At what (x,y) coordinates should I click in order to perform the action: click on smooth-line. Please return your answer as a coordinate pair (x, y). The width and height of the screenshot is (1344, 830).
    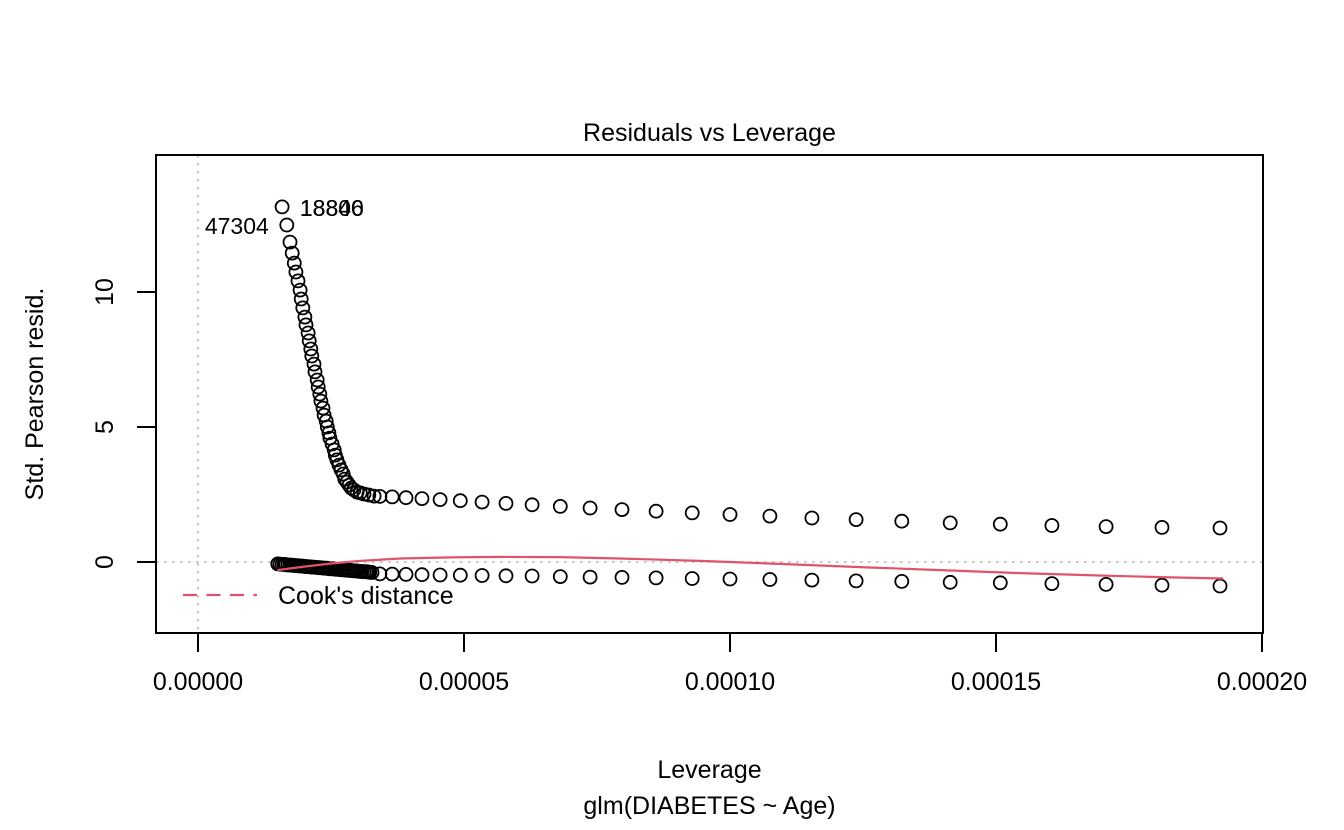
    Looking at the image, I should click on (750, 567).